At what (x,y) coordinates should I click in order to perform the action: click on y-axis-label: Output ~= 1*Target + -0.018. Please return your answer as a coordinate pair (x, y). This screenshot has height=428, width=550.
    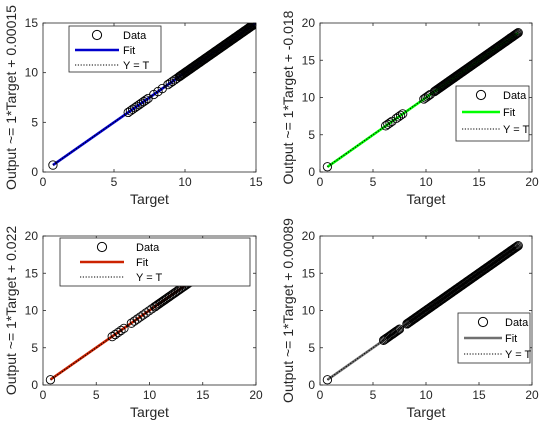
    Looking at the image, I should click on (288, 97).